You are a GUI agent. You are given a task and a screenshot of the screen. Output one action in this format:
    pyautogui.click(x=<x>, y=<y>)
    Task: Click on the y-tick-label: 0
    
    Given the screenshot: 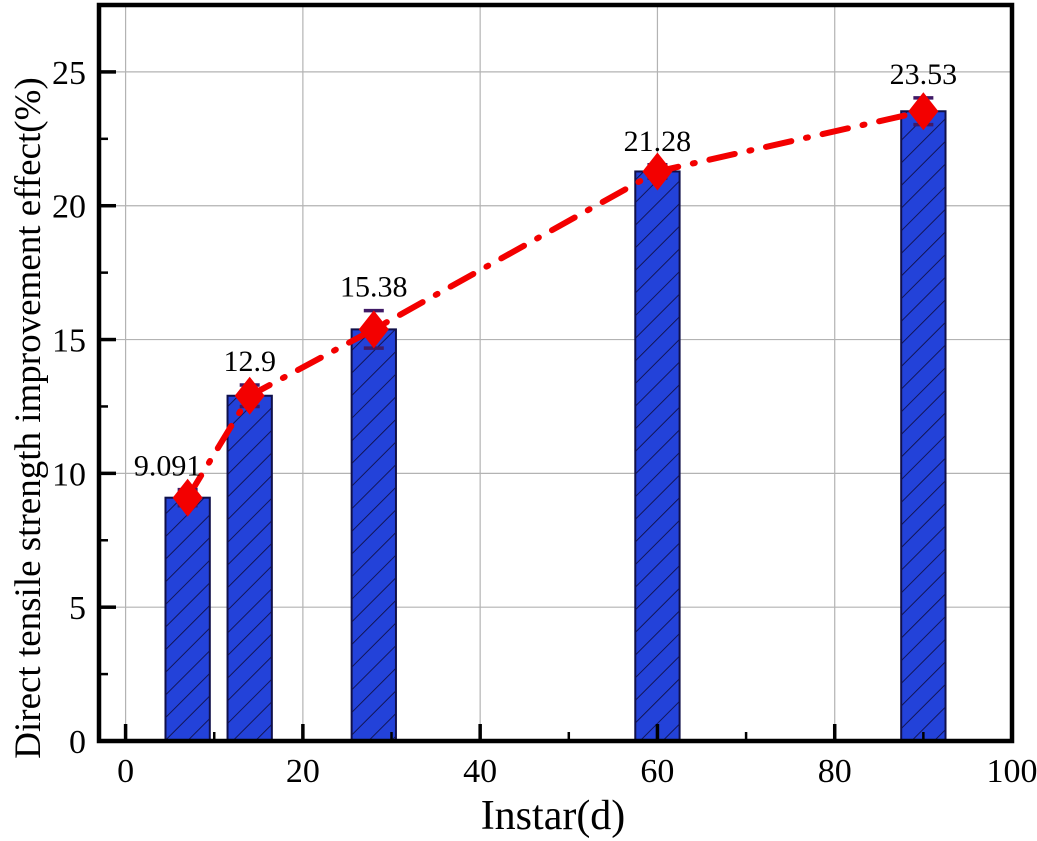 What is the action you would take?
    pyautogui.click(x=77, y=742)
    